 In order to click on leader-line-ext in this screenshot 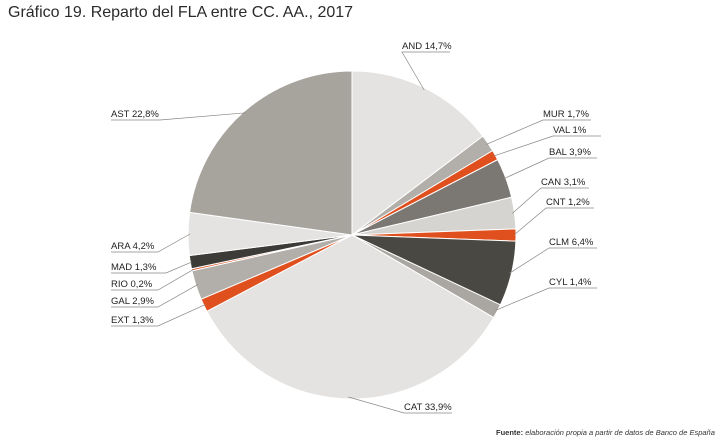, I will do `click(158, 315)`.